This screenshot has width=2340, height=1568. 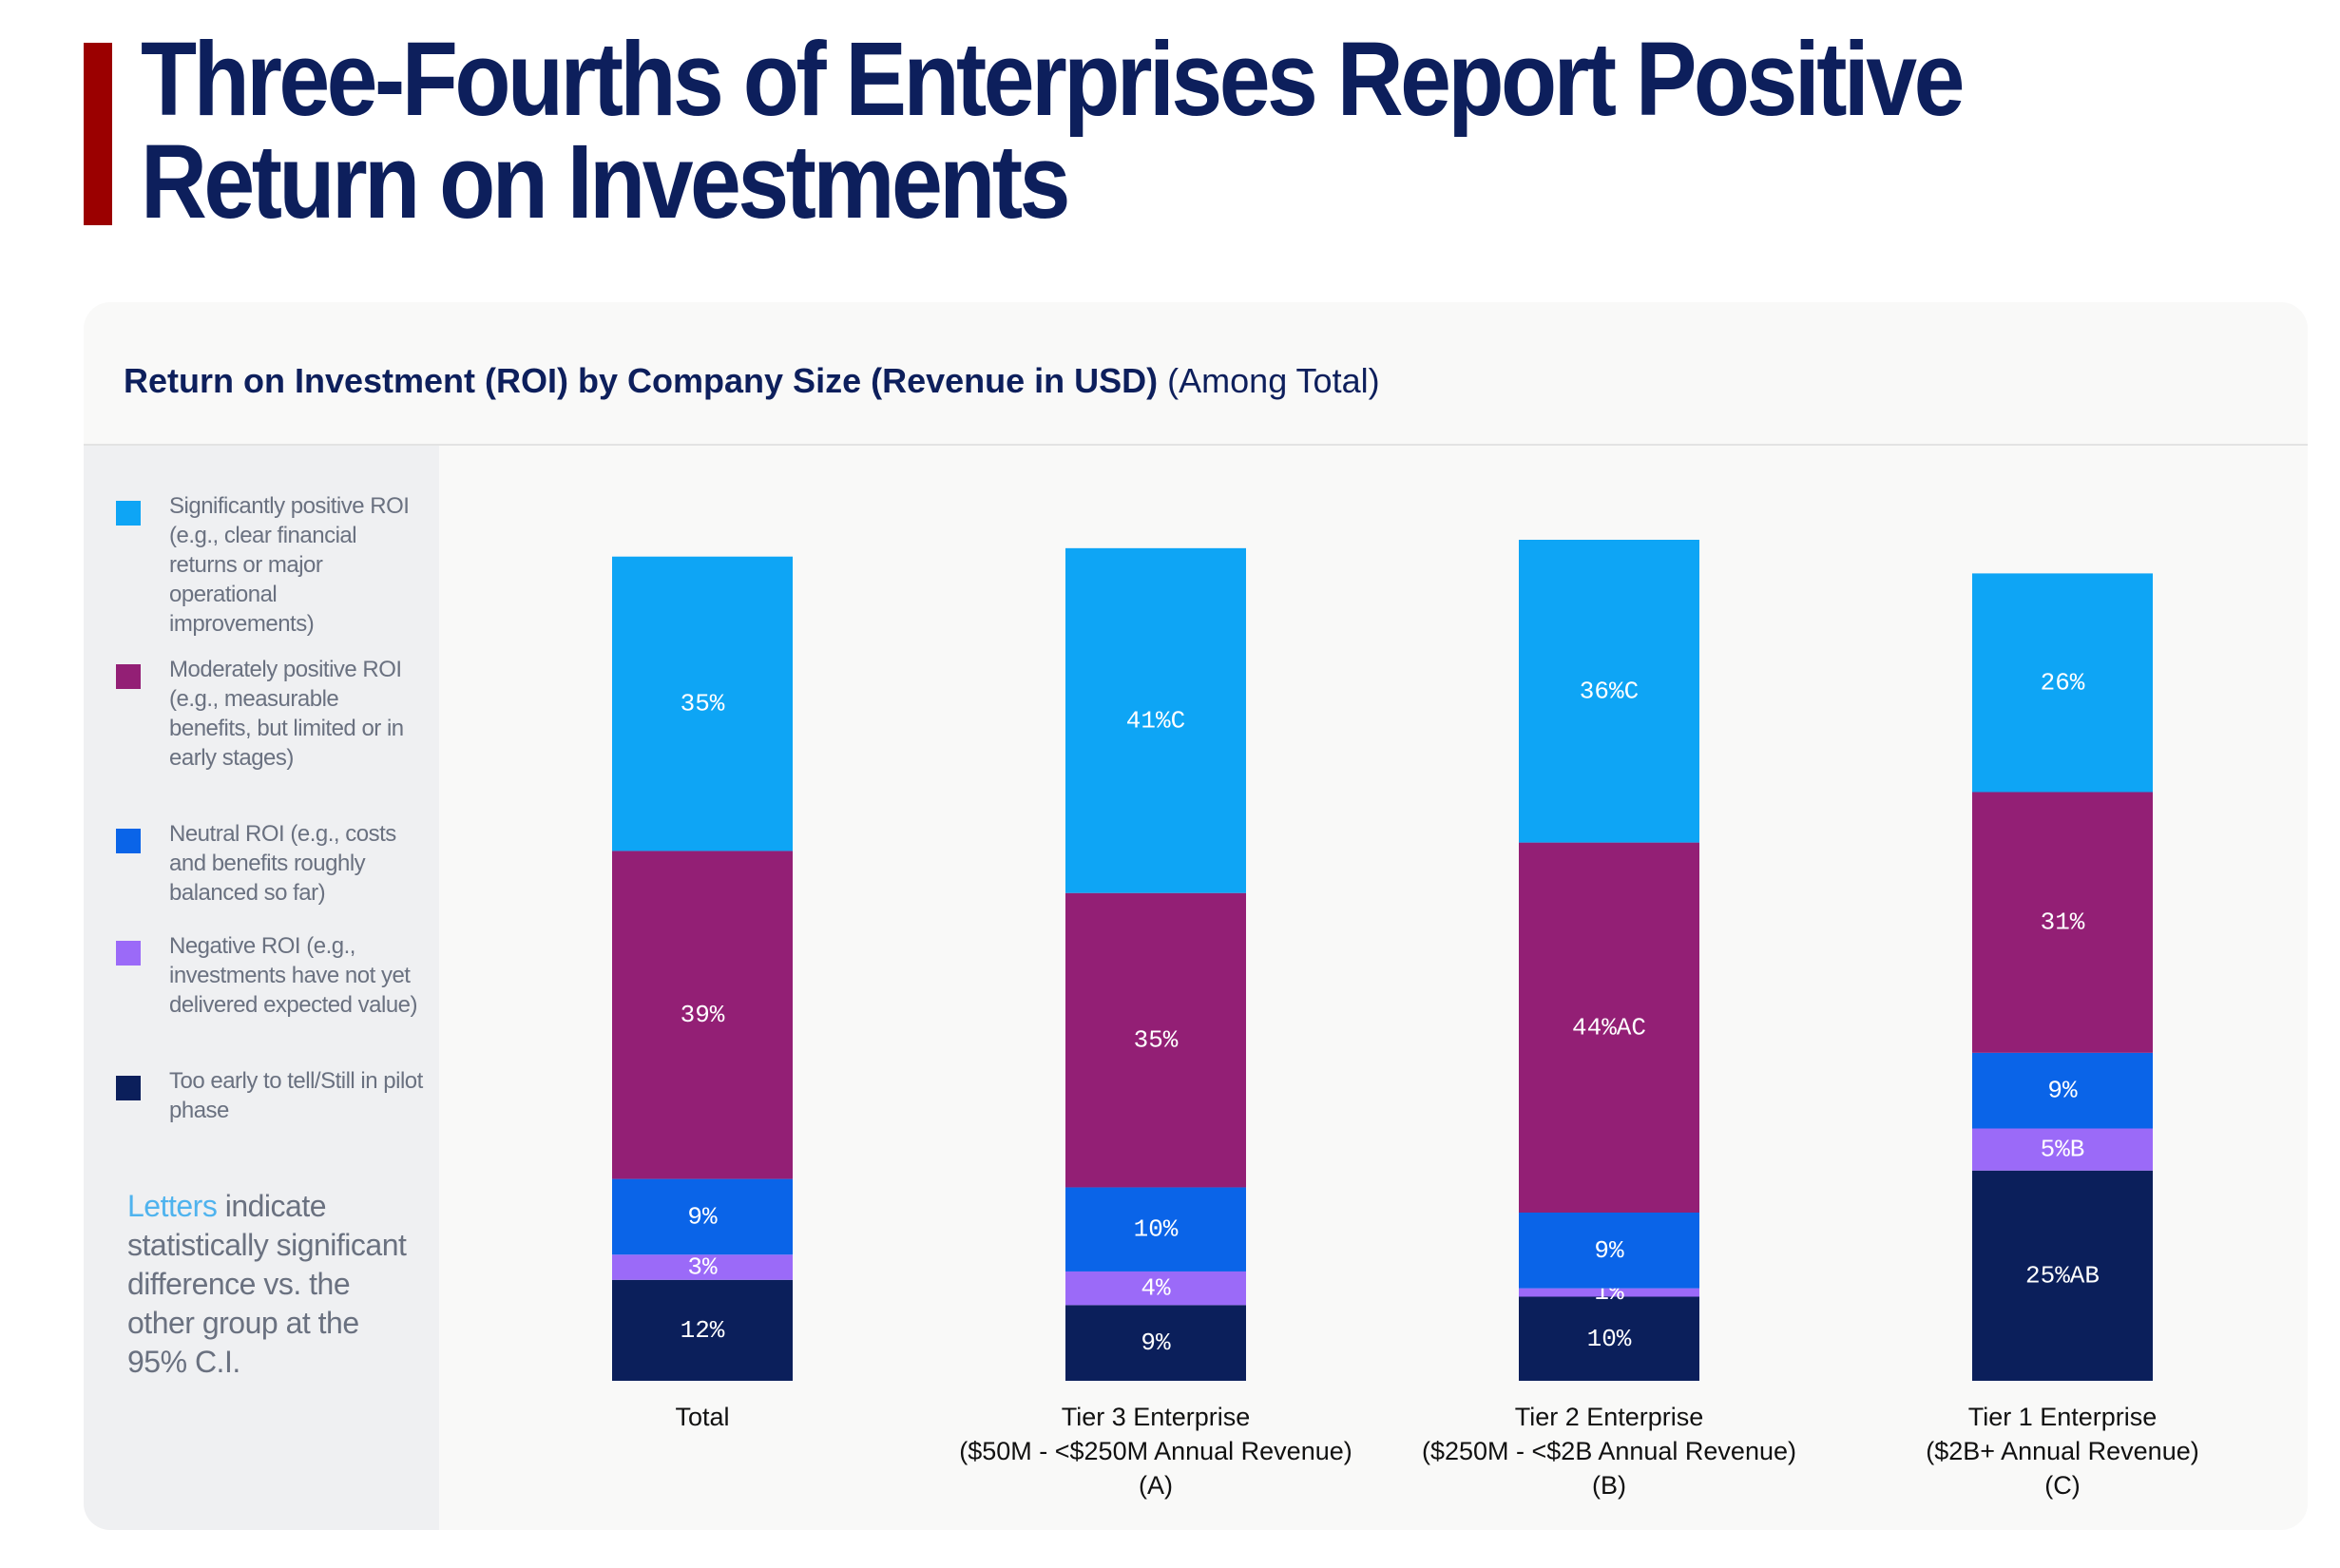 I want to click on category-label: Tier 1 Enterprise, so click(x=2063, y=1417).